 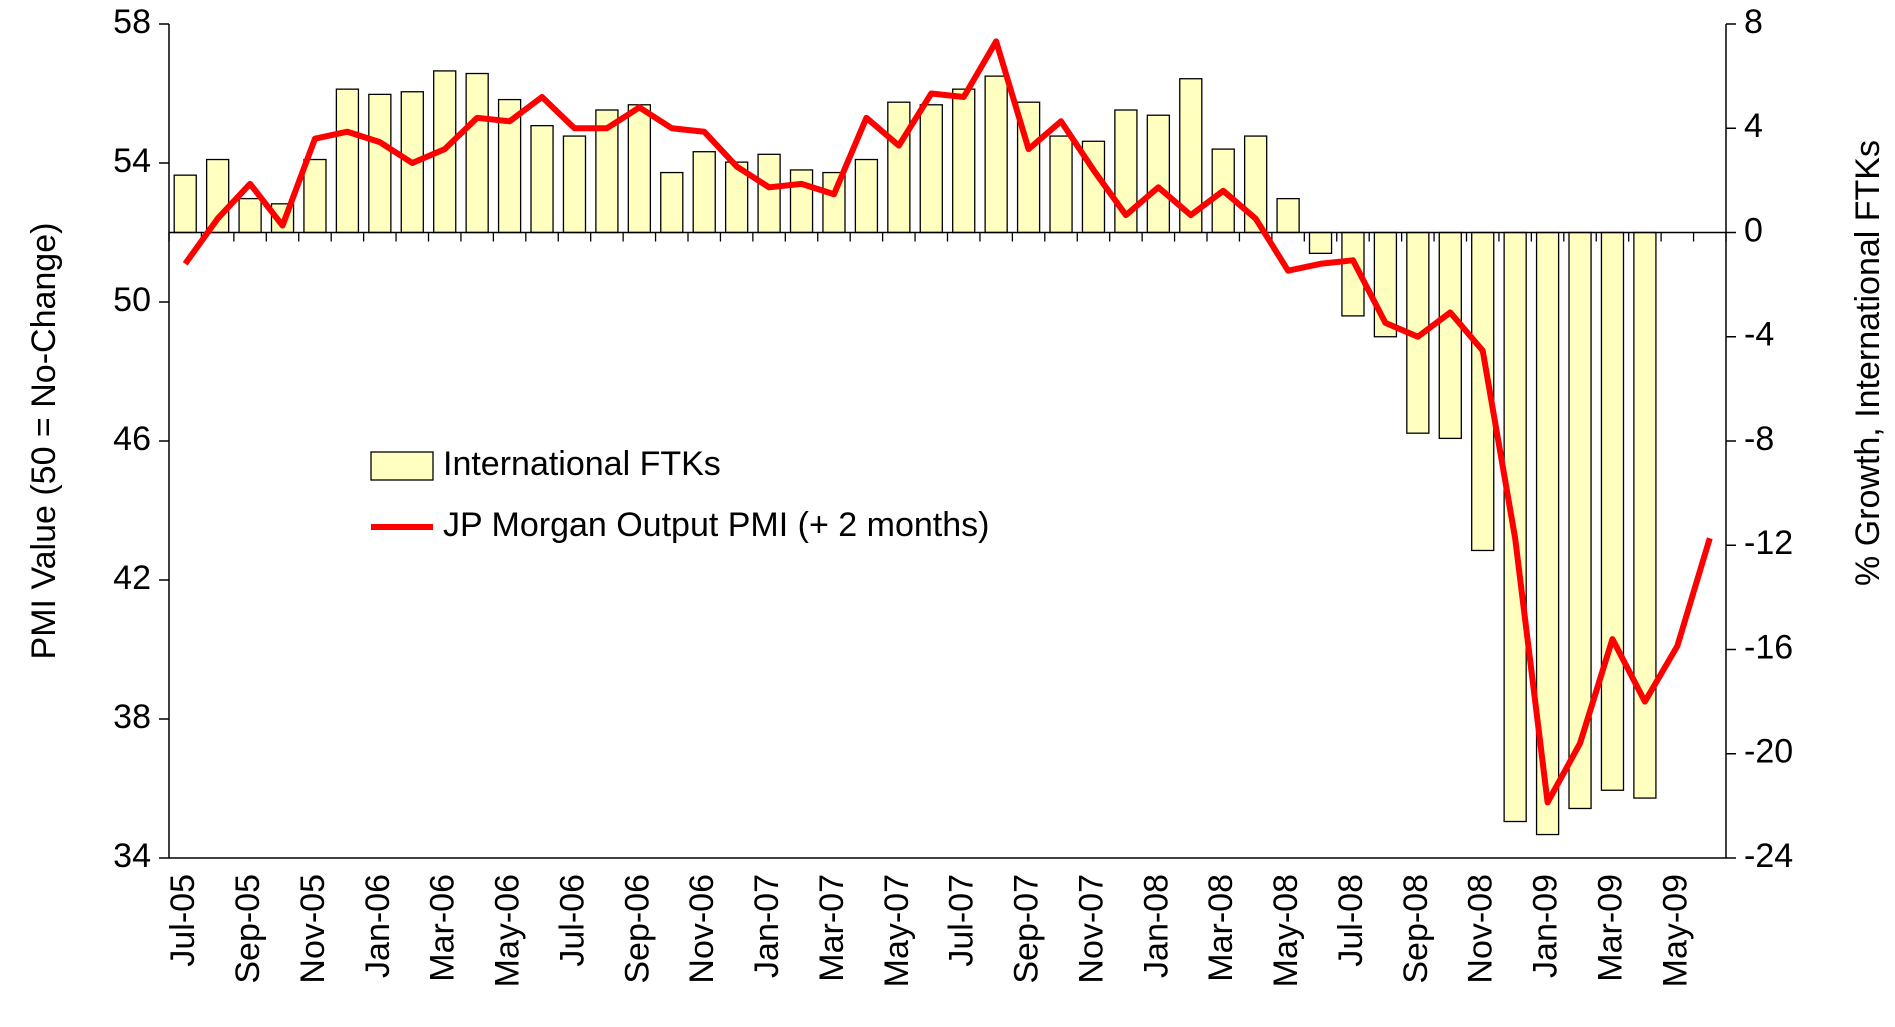 What do you see at coordinates (716, 525) in the screenshot?
I see `legend-label: JP Morgan Output PMI (+ 2 months)` at bounding box center [716, 525].